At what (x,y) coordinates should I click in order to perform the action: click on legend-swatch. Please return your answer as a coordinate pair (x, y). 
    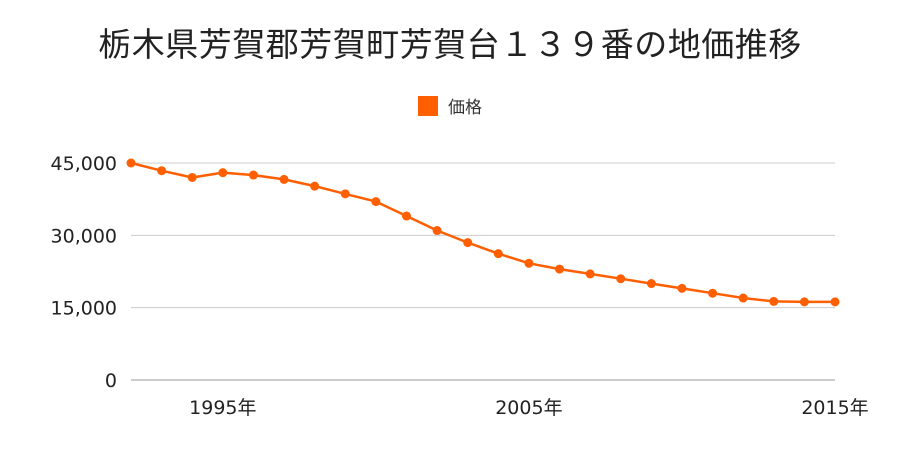
    Looking at the image, I should click on (428, 105).